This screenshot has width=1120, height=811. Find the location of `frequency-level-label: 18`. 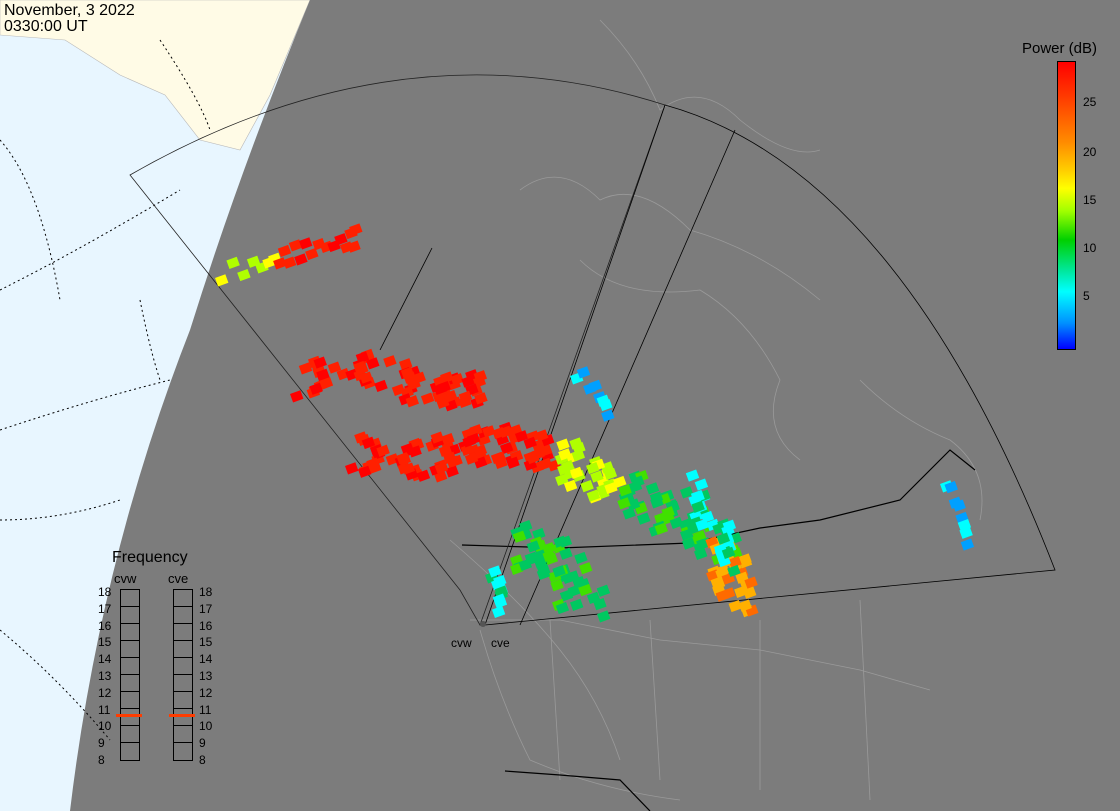

frequency-level-label: 18 is located at coordinates (105, 592).